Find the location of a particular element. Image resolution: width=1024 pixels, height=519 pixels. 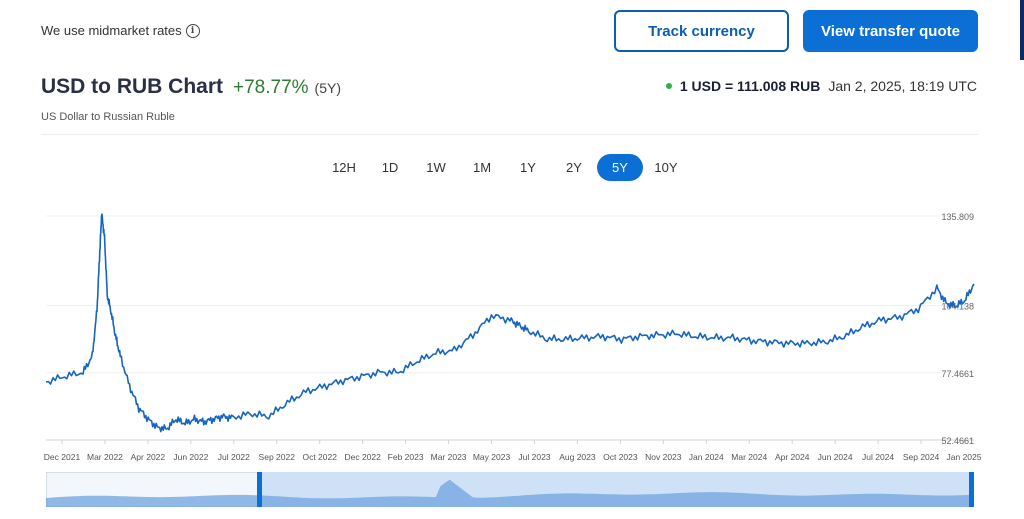

x-tick-label: Sep 2022 is located at coordinates (277, 457).